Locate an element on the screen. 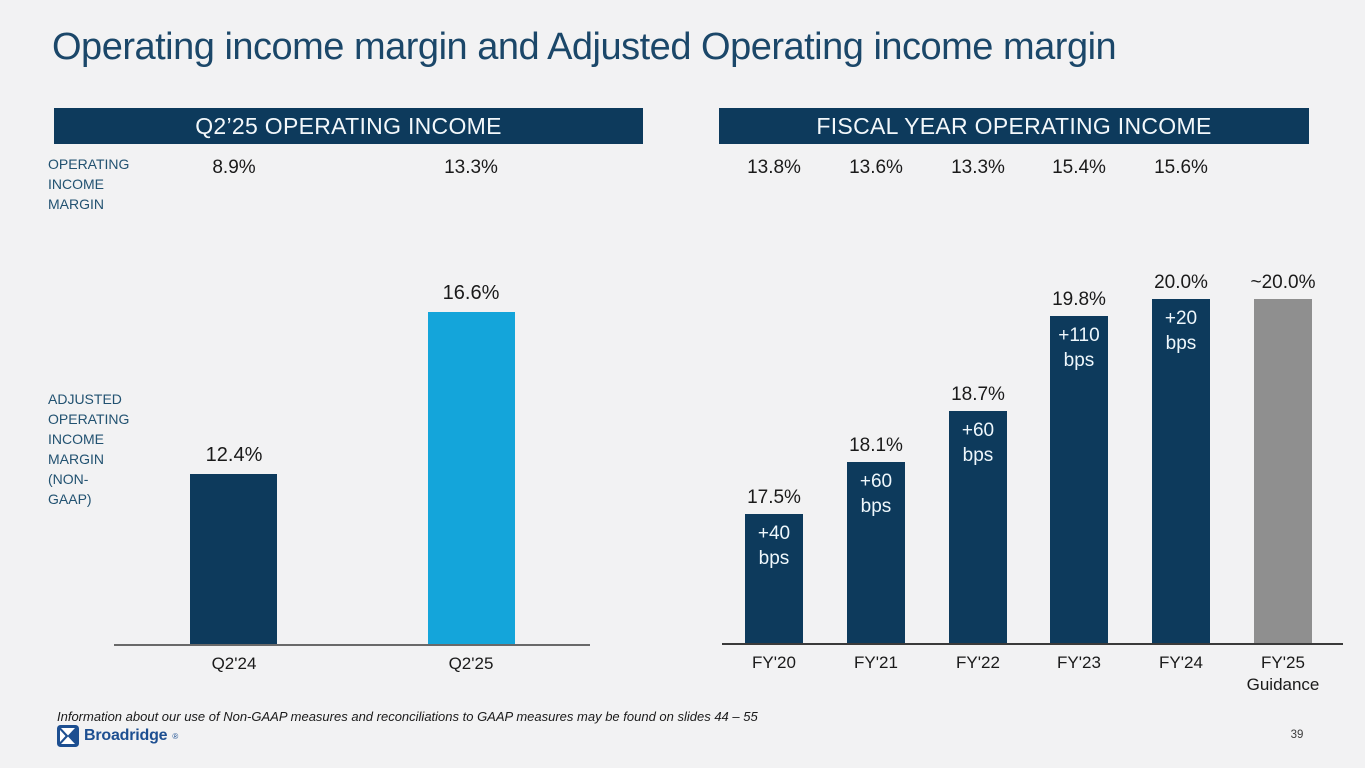 This screenshot has width=1365, height=768. operating-income-margin-label: OPERATING INCOME MARGIN is located at coordinates (89, 184).